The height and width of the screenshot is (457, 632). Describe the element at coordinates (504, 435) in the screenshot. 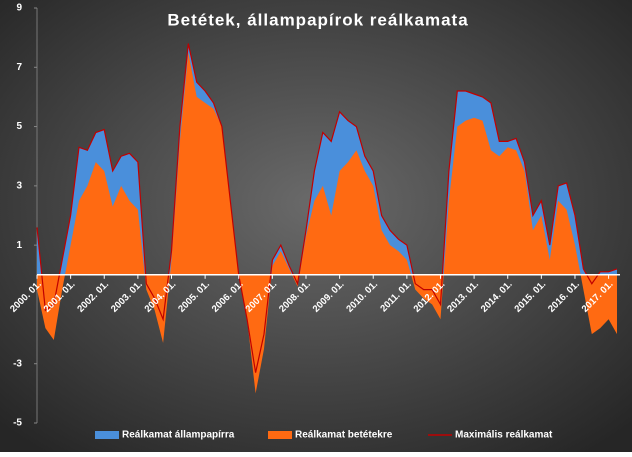

I see `legend-label: Maximális reálkamat` at that location.